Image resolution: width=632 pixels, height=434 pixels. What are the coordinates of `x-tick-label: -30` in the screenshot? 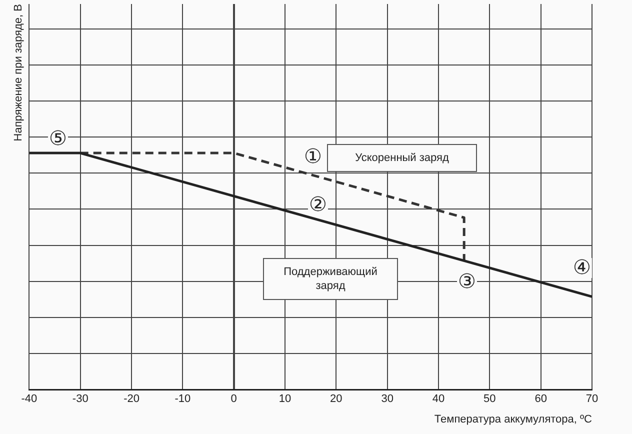 It's located at (80, 399).